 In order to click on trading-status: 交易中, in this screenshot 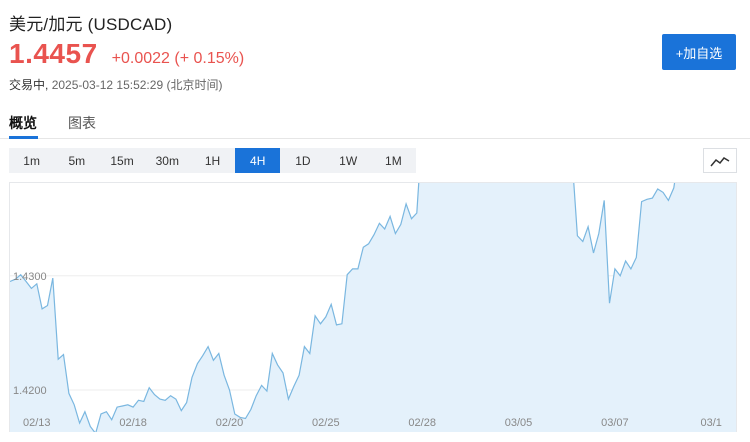, I will do `click(29, 85)`.